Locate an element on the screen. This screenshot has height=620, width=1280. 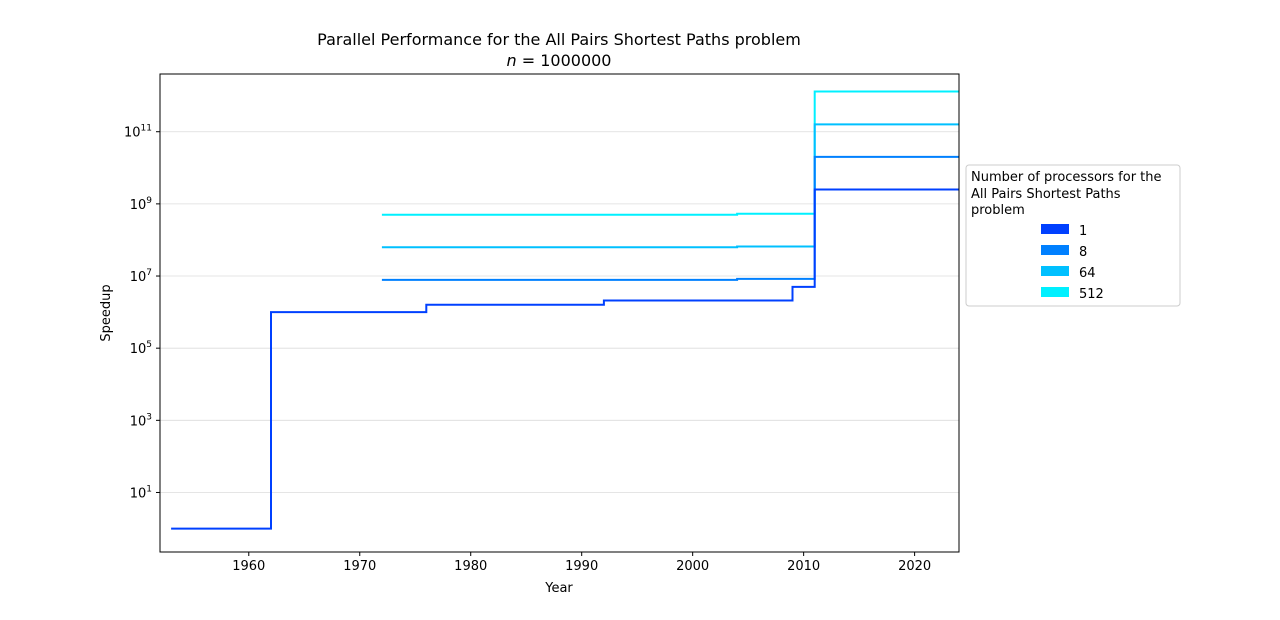
x-tick-label-2: 1980 is located at coordinates (470, 566).